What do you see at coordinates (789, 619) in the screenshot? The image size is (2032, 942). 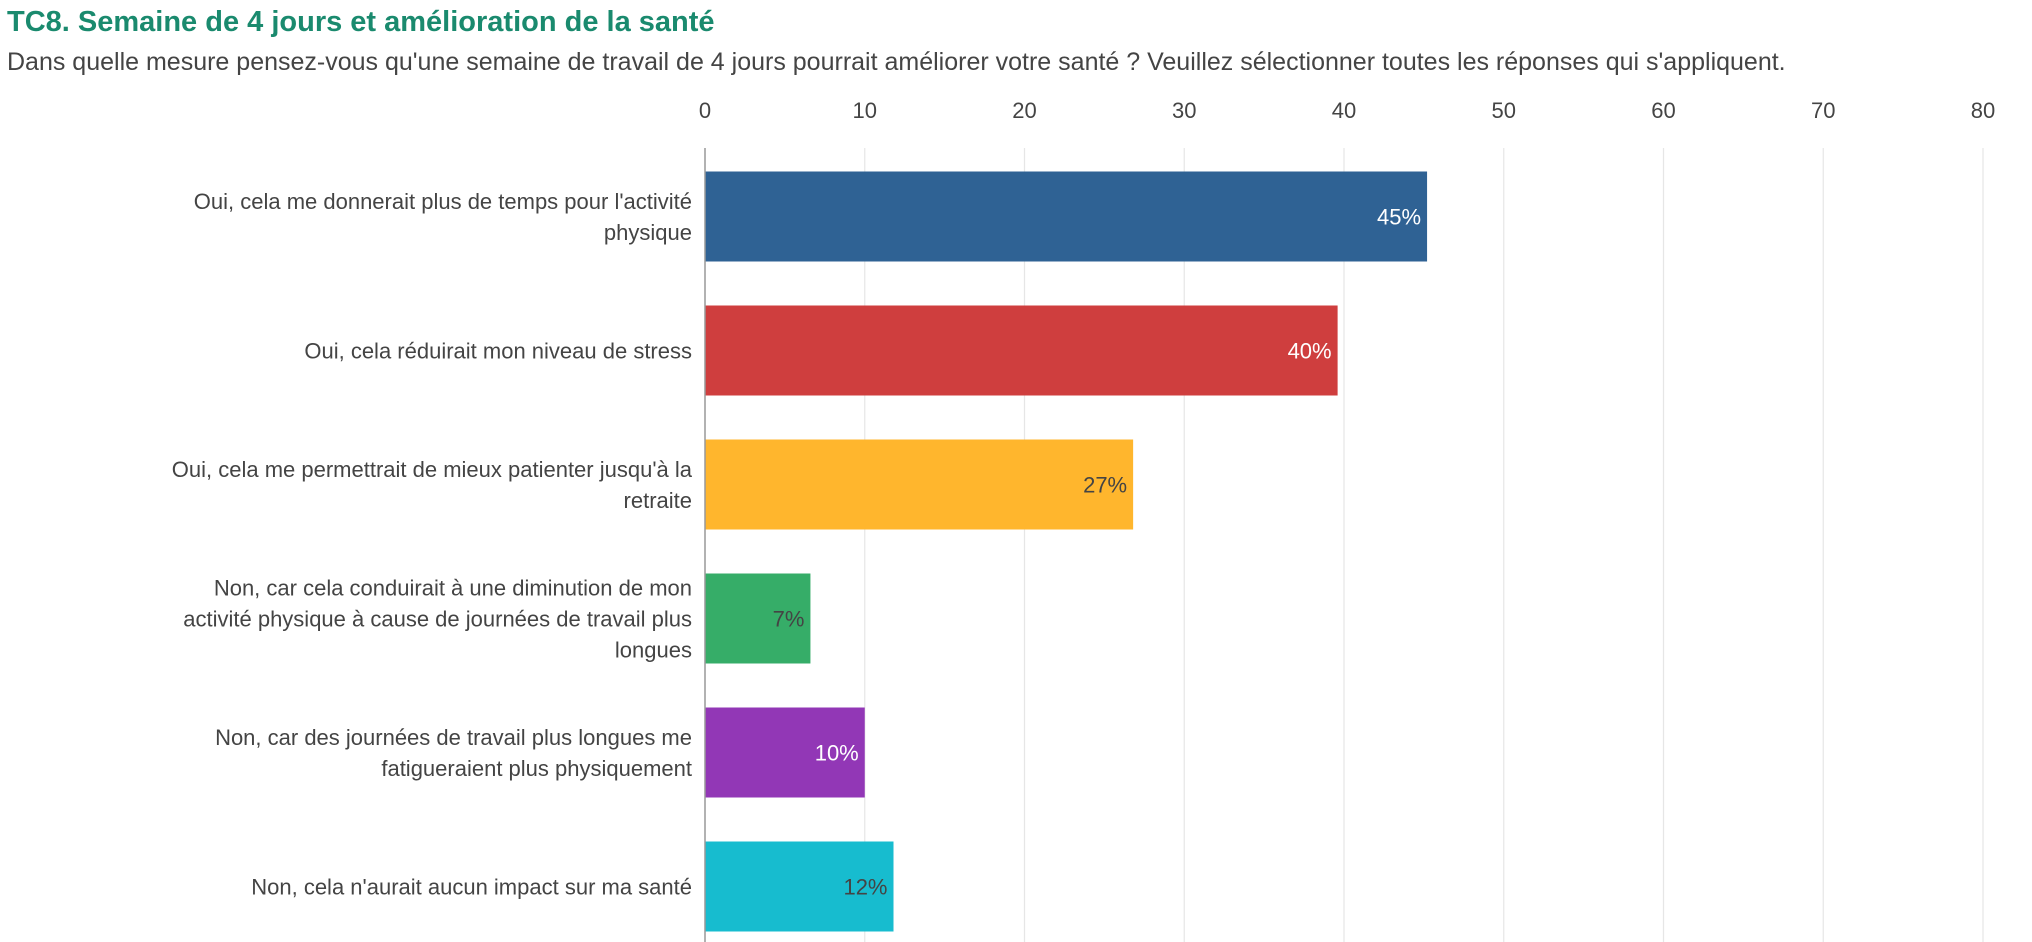 I see `data-label: 7%` at bounding box center [789, 619].